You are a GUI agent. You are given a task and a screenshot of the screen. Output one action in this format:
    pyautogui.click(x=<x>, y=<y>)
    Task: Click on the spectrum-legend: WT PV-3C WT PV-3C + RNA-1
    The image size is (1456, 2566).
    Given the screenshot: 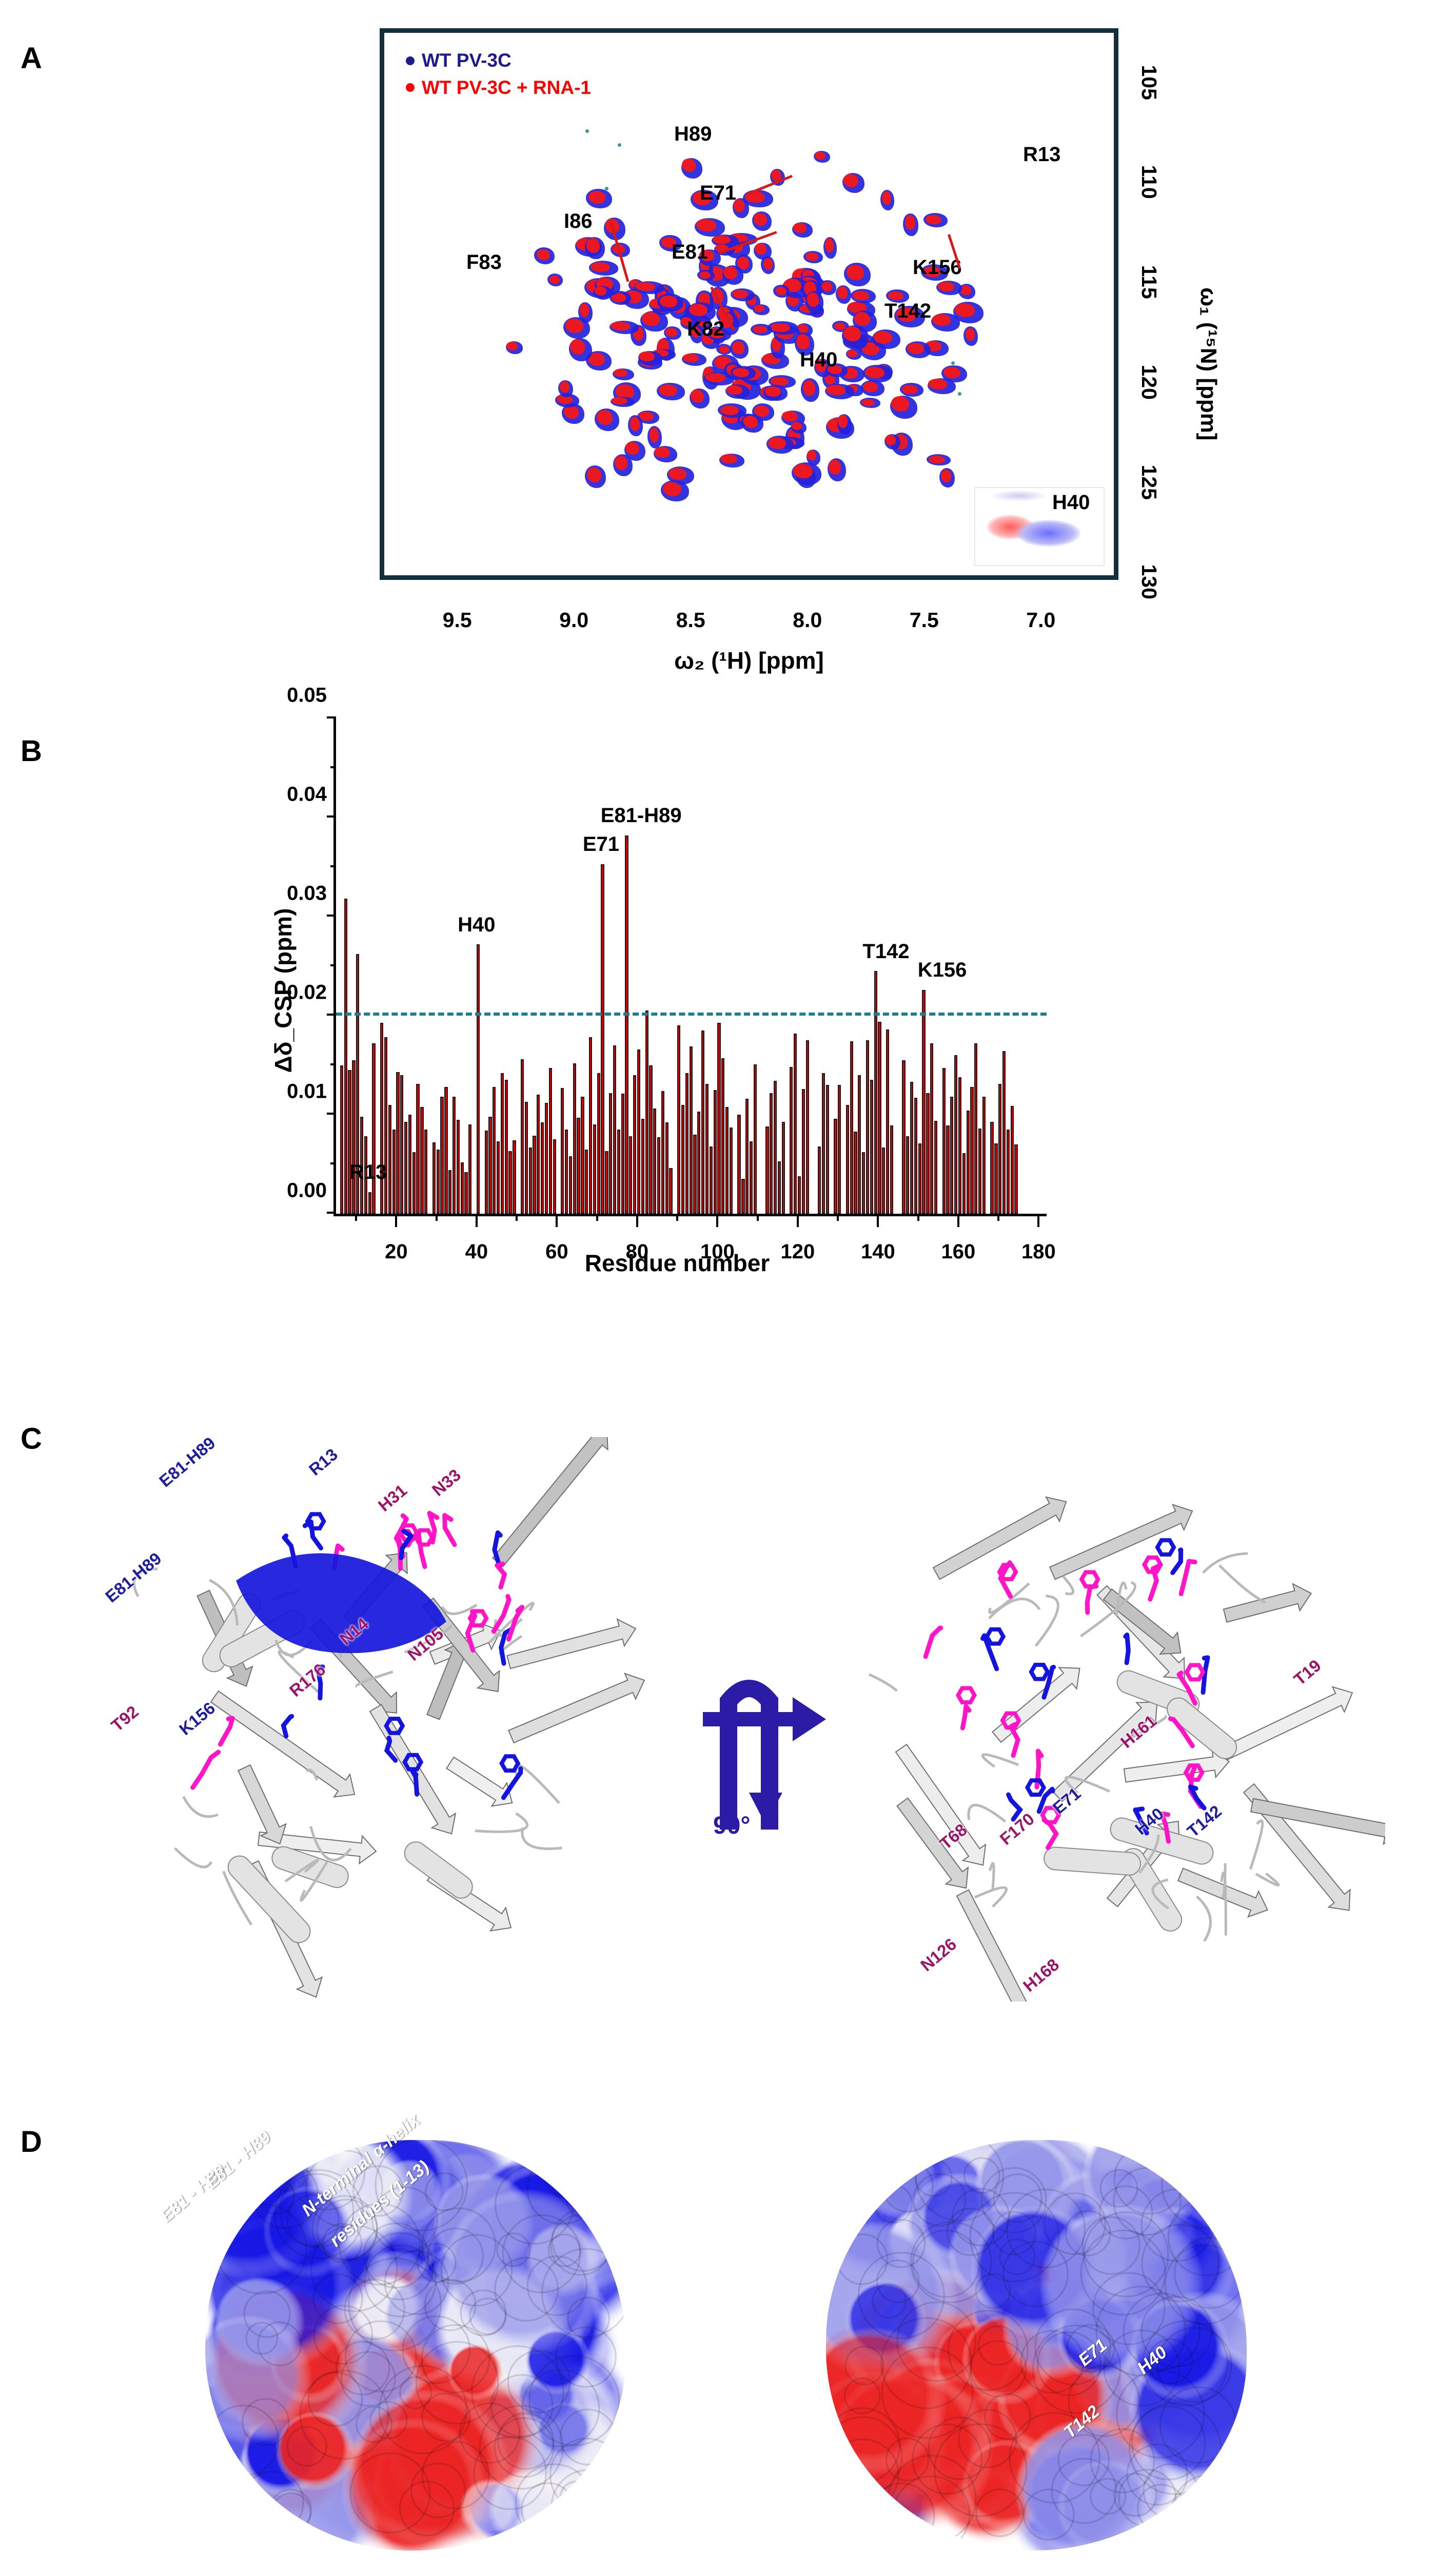 What is the action you would take?
    pyautogui.click(x=498, y=74)
    